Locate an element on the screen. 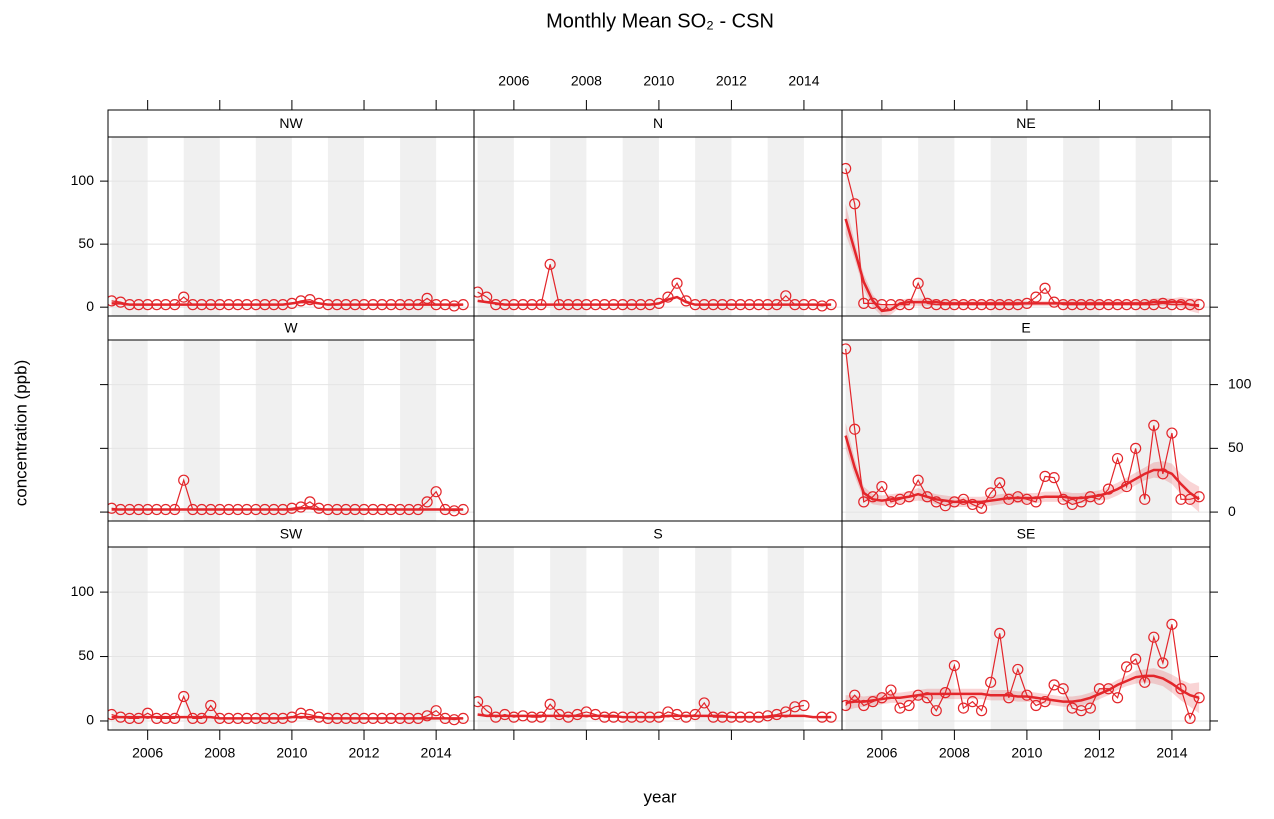  panel: SW is located at coordinates (291, 625).